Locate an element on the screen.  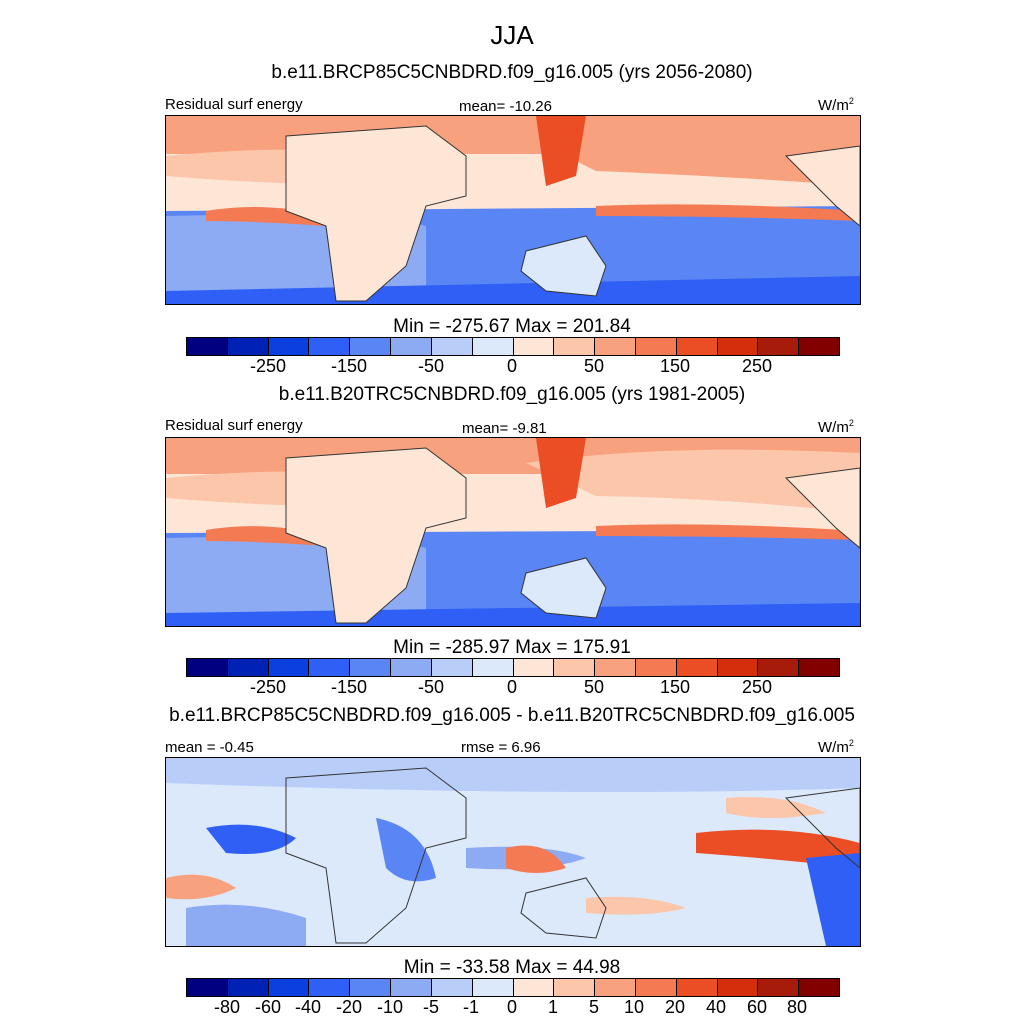
panel1-variable-label: Residual surf energy is located at coordinates (234, 104).